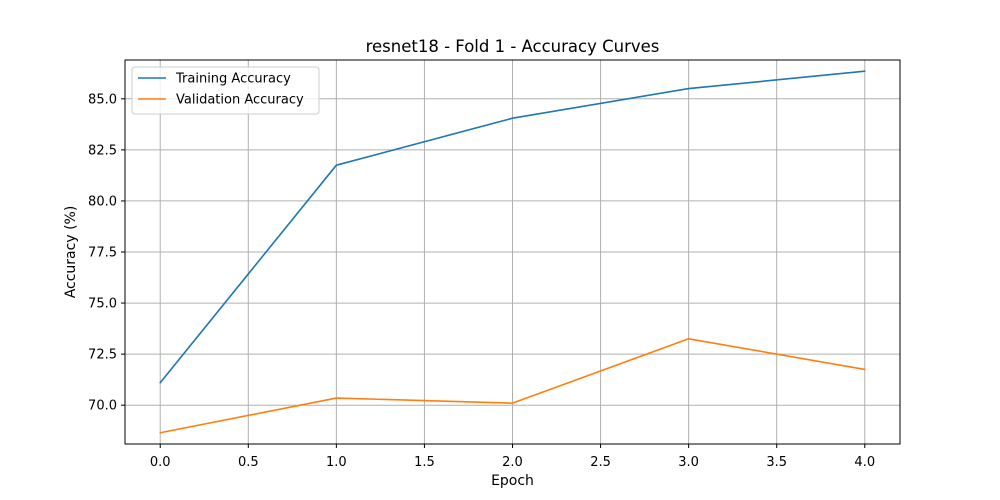  I want to click on x-tick-label: 2.5, so click(600, 462).